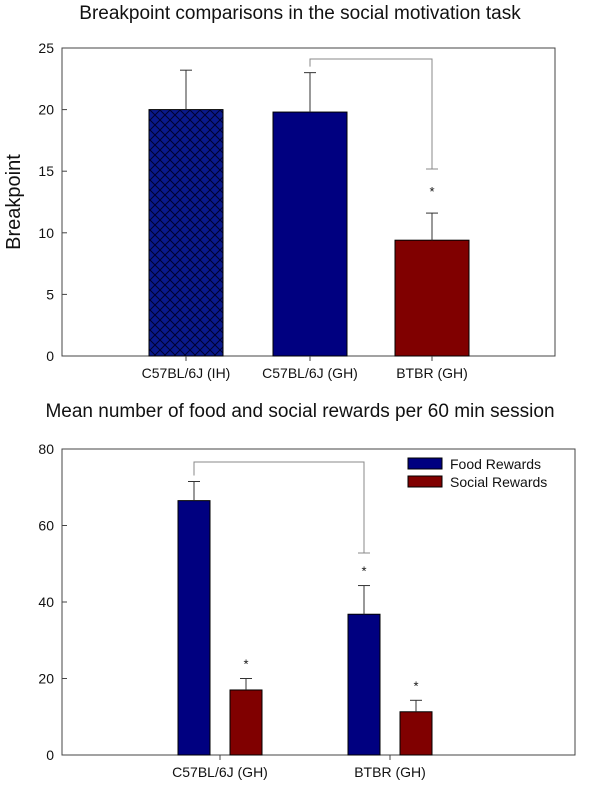  What do you see at coordinates (46, 526) in the screenshot?
I see `y-tick-label: 60` at bounding box center [46, 526].